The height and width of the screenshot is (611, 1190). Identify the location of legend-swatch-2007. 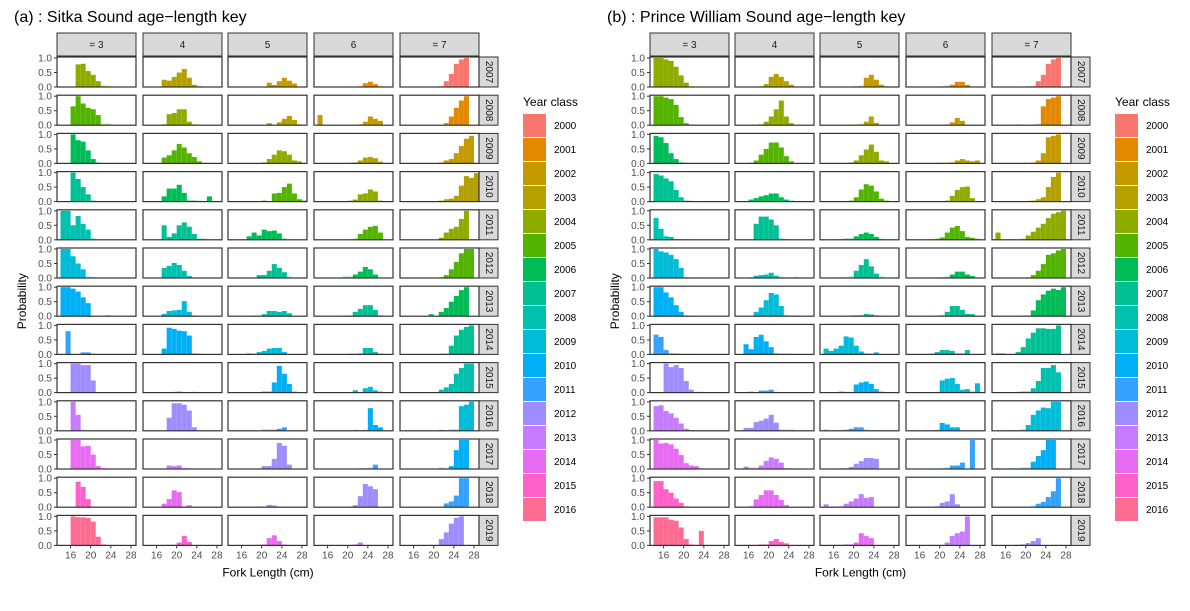
(534, 293).